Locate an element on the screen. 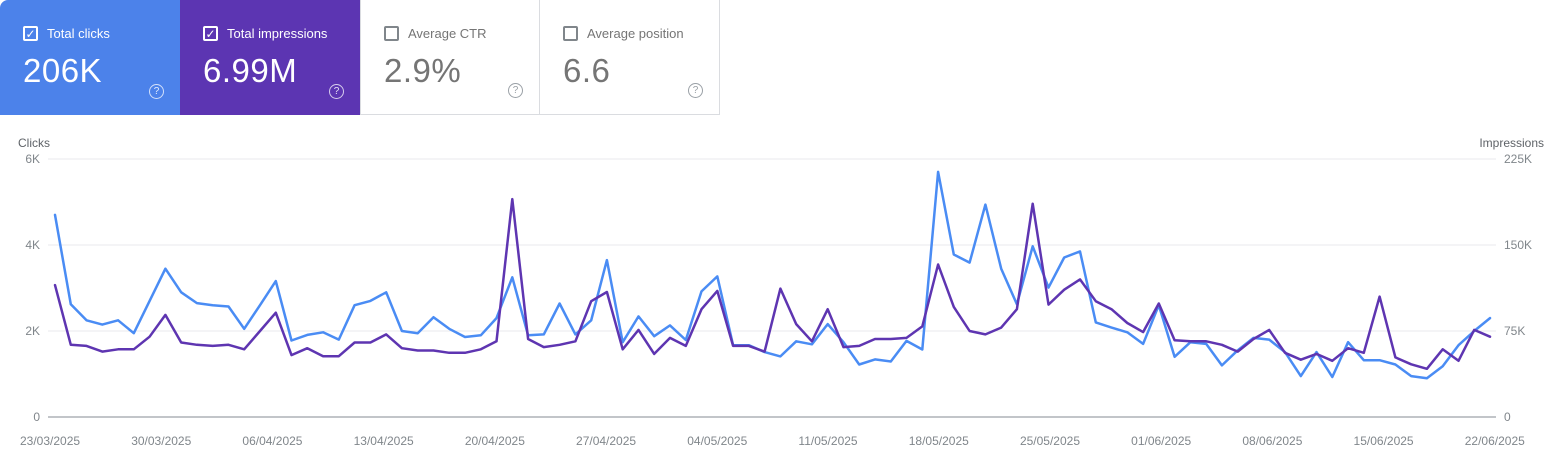 This screenshot has width=1557, height=474. x-axis-tick-label: 08/06/2025 is located at coordinates (1272, 441).